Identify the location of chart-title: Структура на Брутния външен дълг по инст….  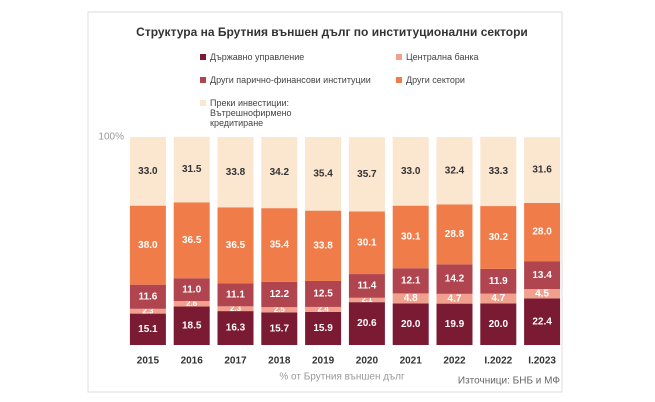
(332, 32).